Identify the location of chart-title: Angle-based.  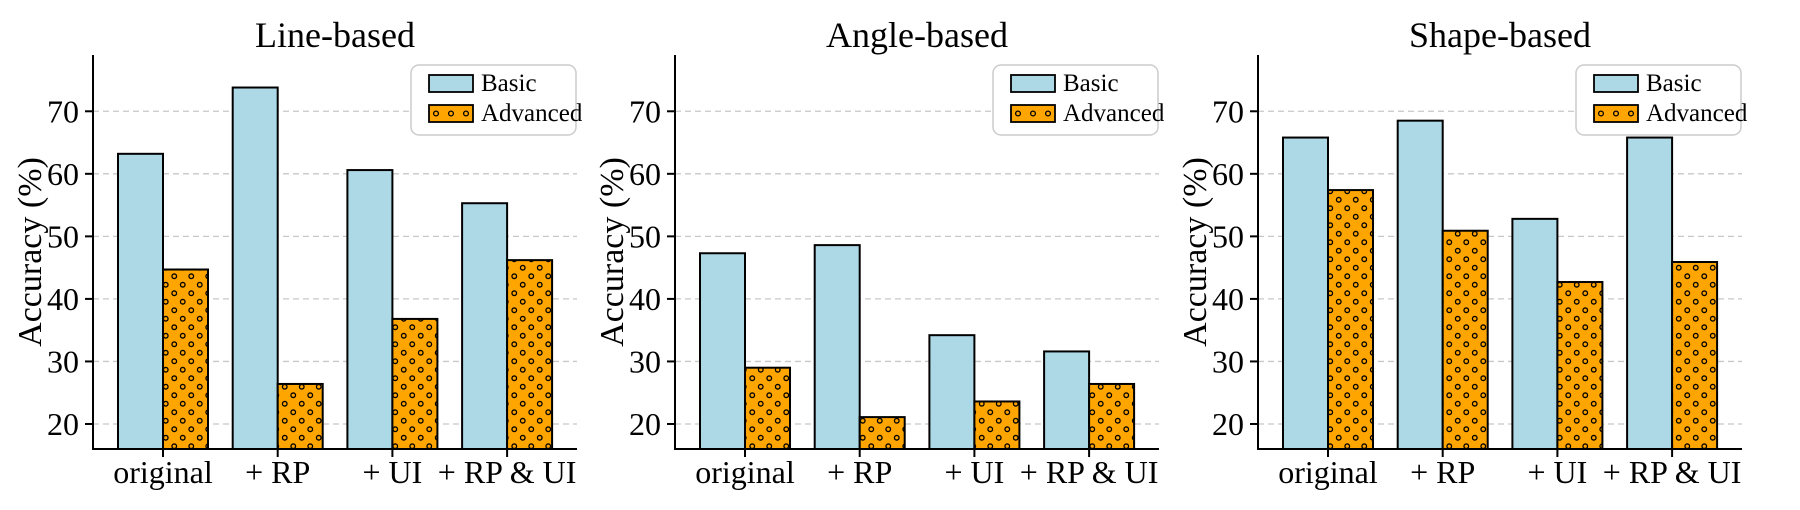
(917, 35).